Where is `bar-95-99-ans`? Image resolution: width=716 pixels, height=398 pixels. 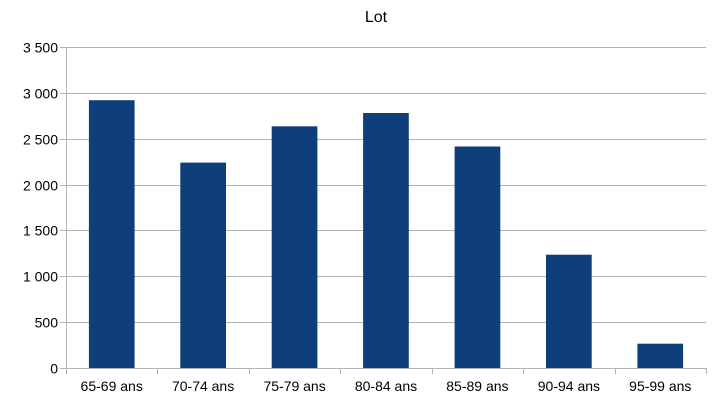
bar-95-99-ans is located at coordinates (660, 355).